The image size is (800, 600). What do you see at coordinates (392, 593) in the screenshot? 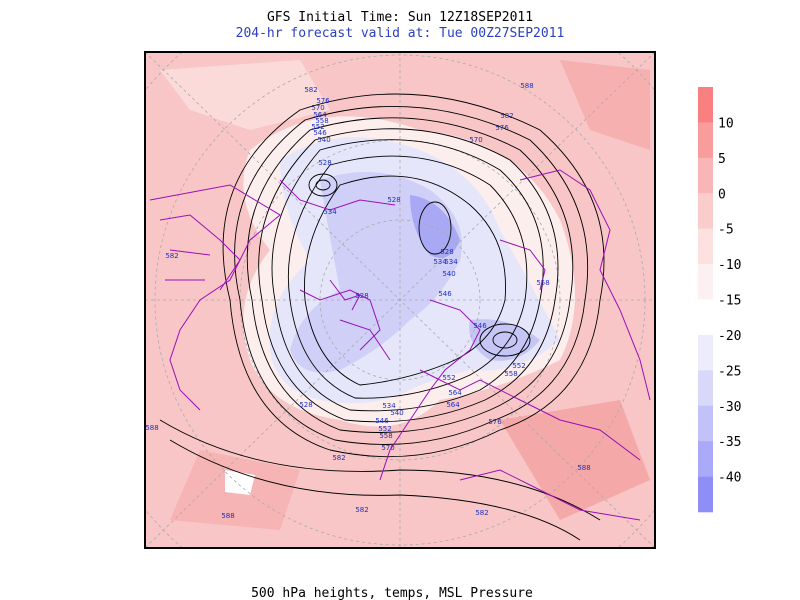
I see `footer: 500 hPa heights, temps, MSL Pressure` at bounding box center [392, 593].